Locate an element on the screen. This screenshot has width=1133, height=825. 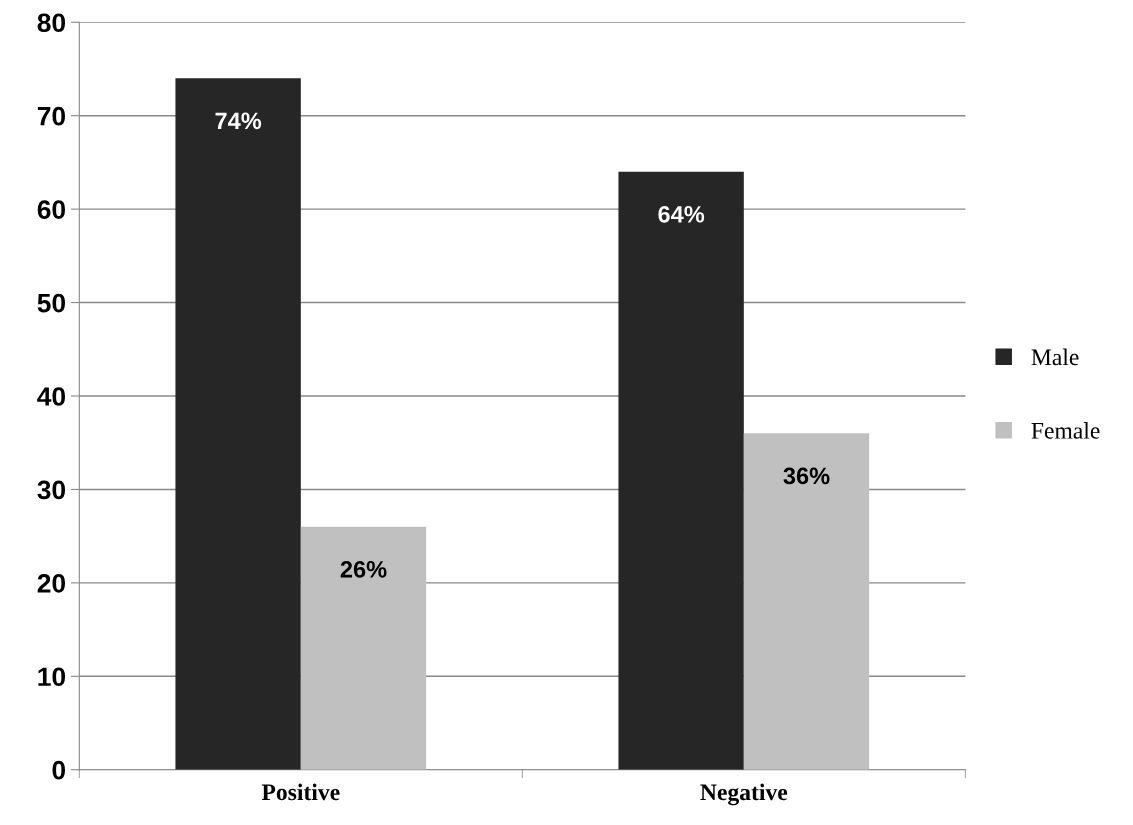
y-tick-label: 70 is located at coordinates (51, 116).